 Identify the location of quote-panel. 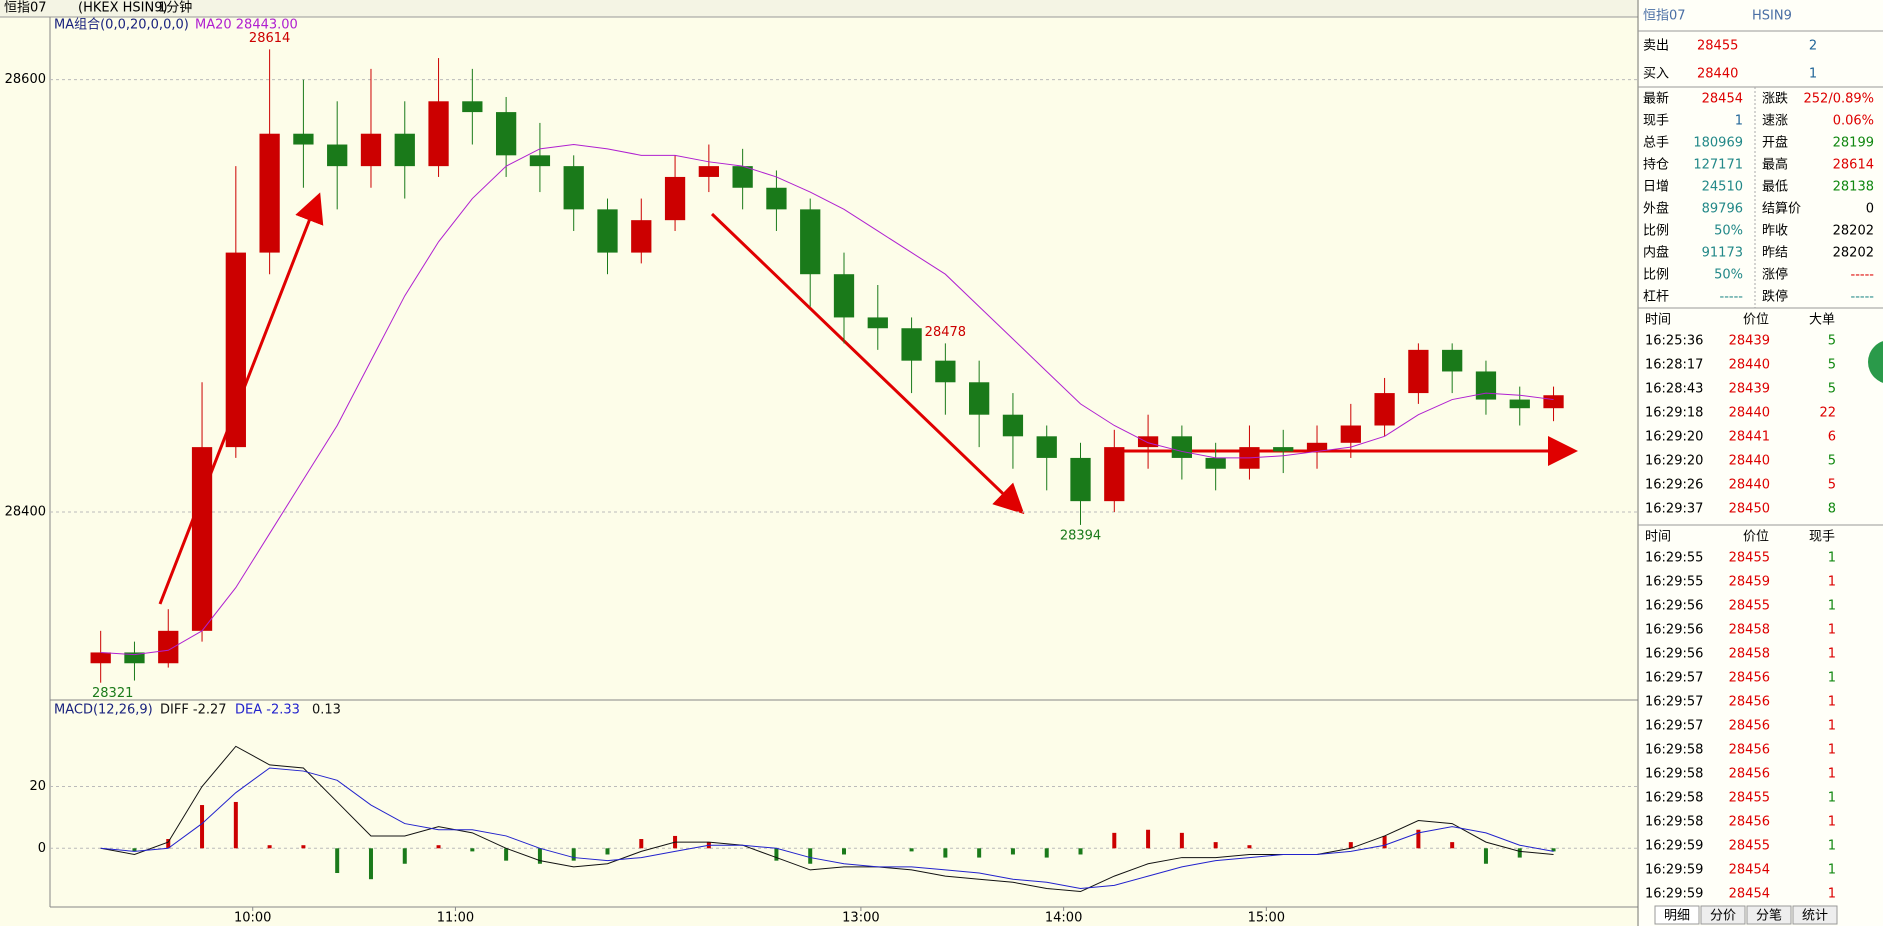
(1761, 463).